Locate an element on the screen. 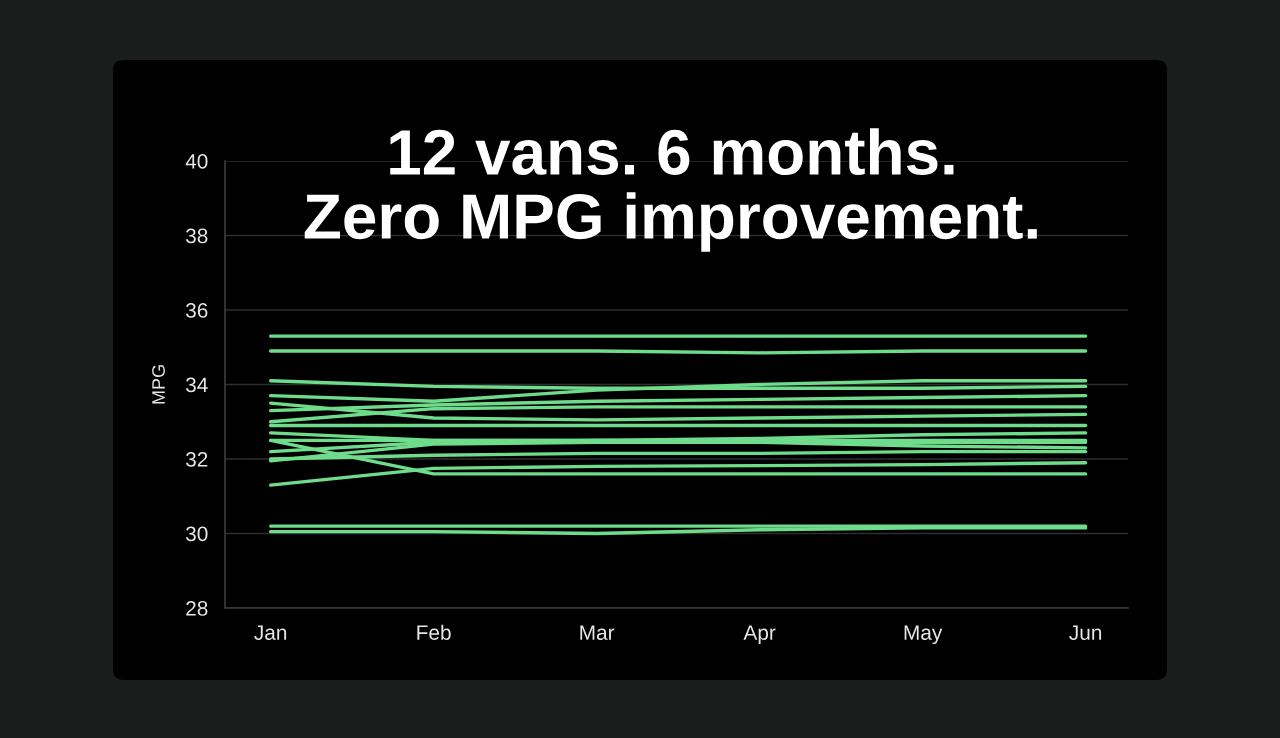 The width and height of the screenshot is (1280, 738). y-axis-title: MPG is located at coordinates (158, 384).